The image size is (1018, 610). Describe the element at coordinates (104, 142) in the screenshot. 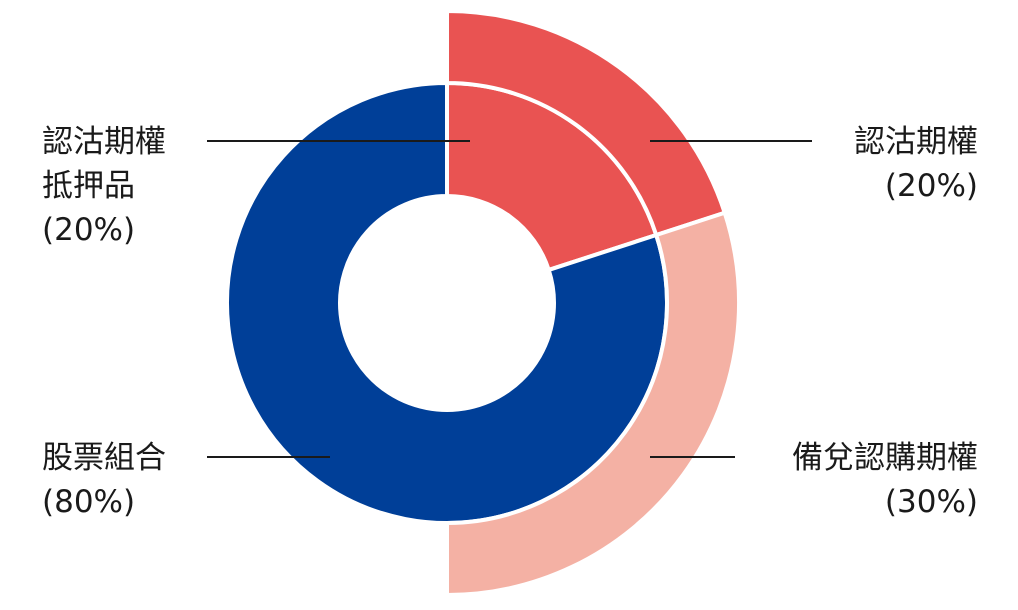

I see `label-call-collateral-line-1: 認沽期權` at that location.